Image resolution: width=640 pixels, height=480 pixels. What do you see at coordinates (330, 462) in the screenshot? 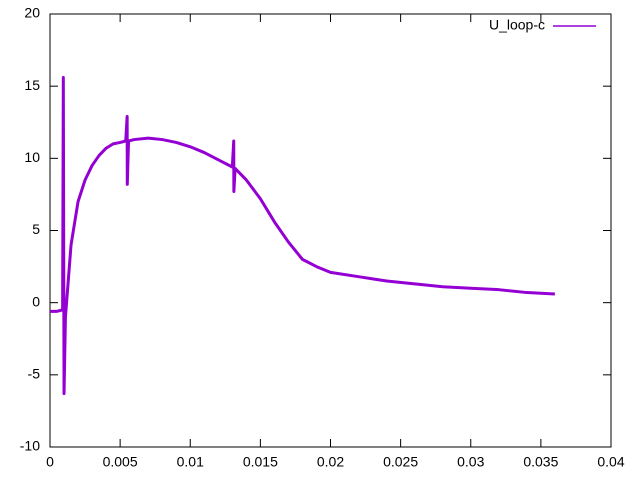
I see `x-tick-label: 0.02` at bounding box center [330, 462].